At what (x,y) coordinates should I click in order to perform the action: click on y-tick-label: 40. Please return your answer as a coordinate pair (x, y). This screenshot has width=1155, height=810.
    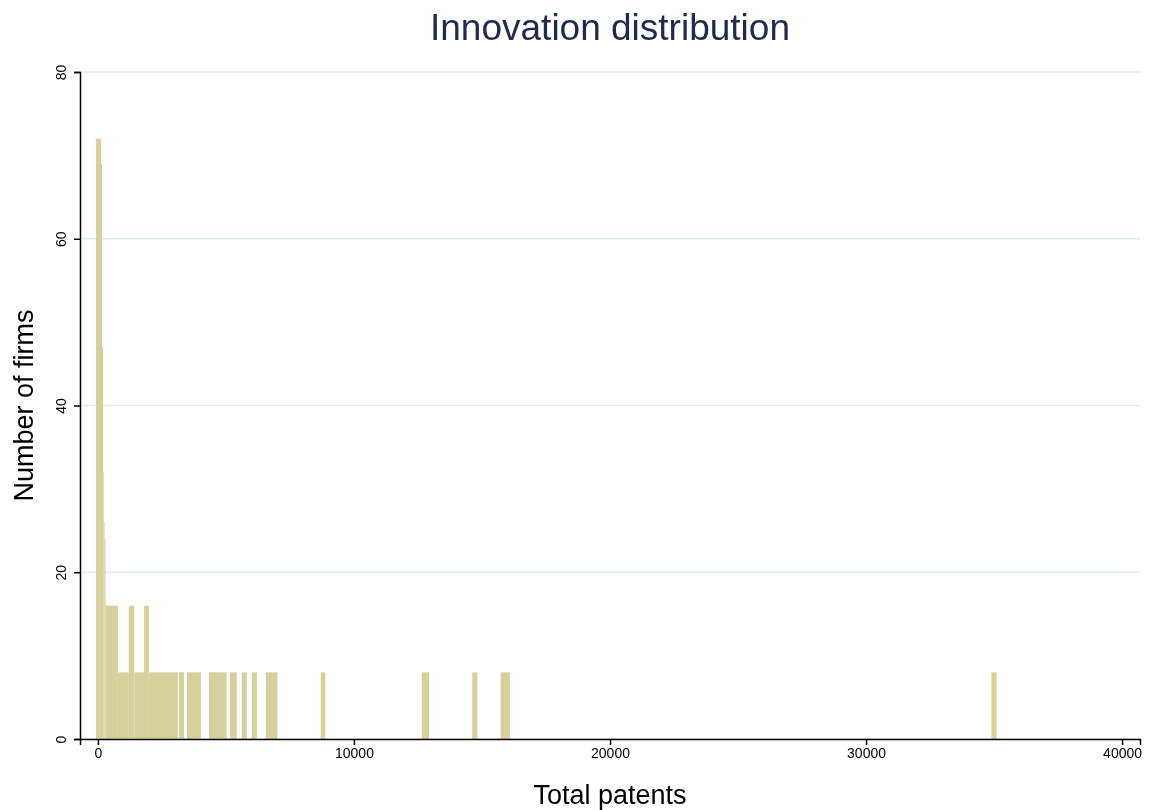
    Looking at the image, I should click on (61, 406).